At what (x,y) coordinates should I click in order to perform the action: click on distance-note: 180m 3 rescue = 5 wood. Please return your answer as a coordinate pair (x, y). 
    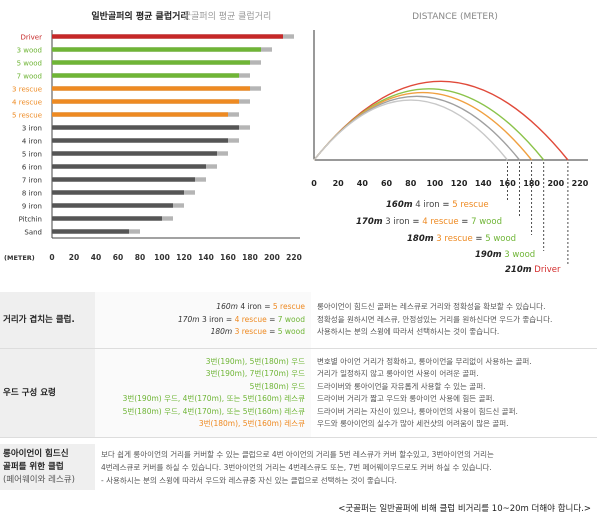
    Looking at the image, I should click on (461, 239).